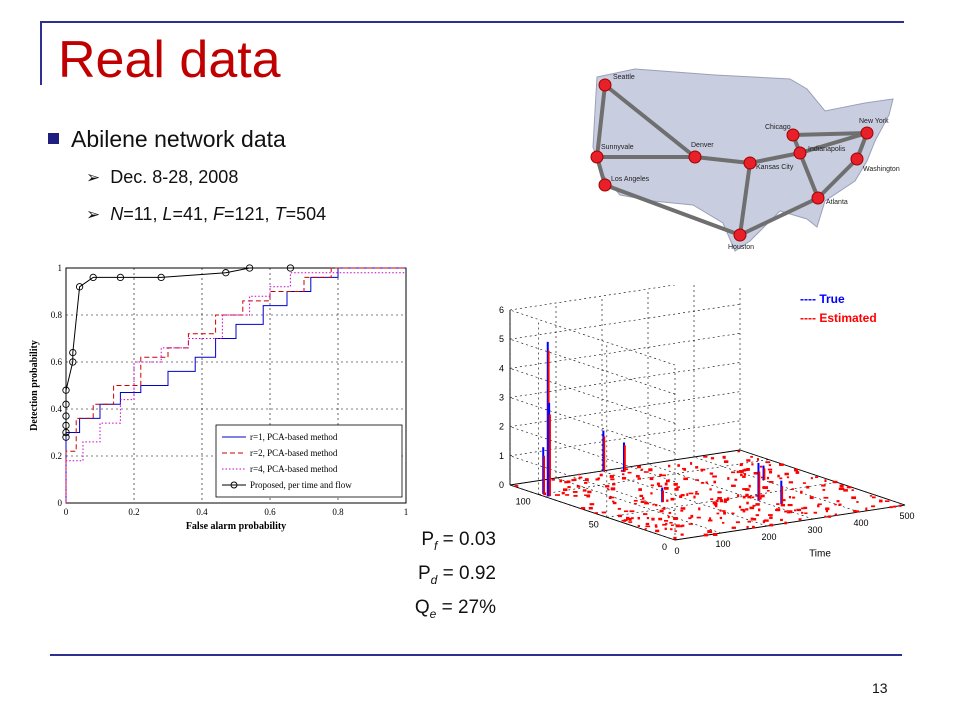  What do you see at coordinates (630, 179) in the screenshot?
I see `city-label: Los Angeles` at bounding box center [630, 179].